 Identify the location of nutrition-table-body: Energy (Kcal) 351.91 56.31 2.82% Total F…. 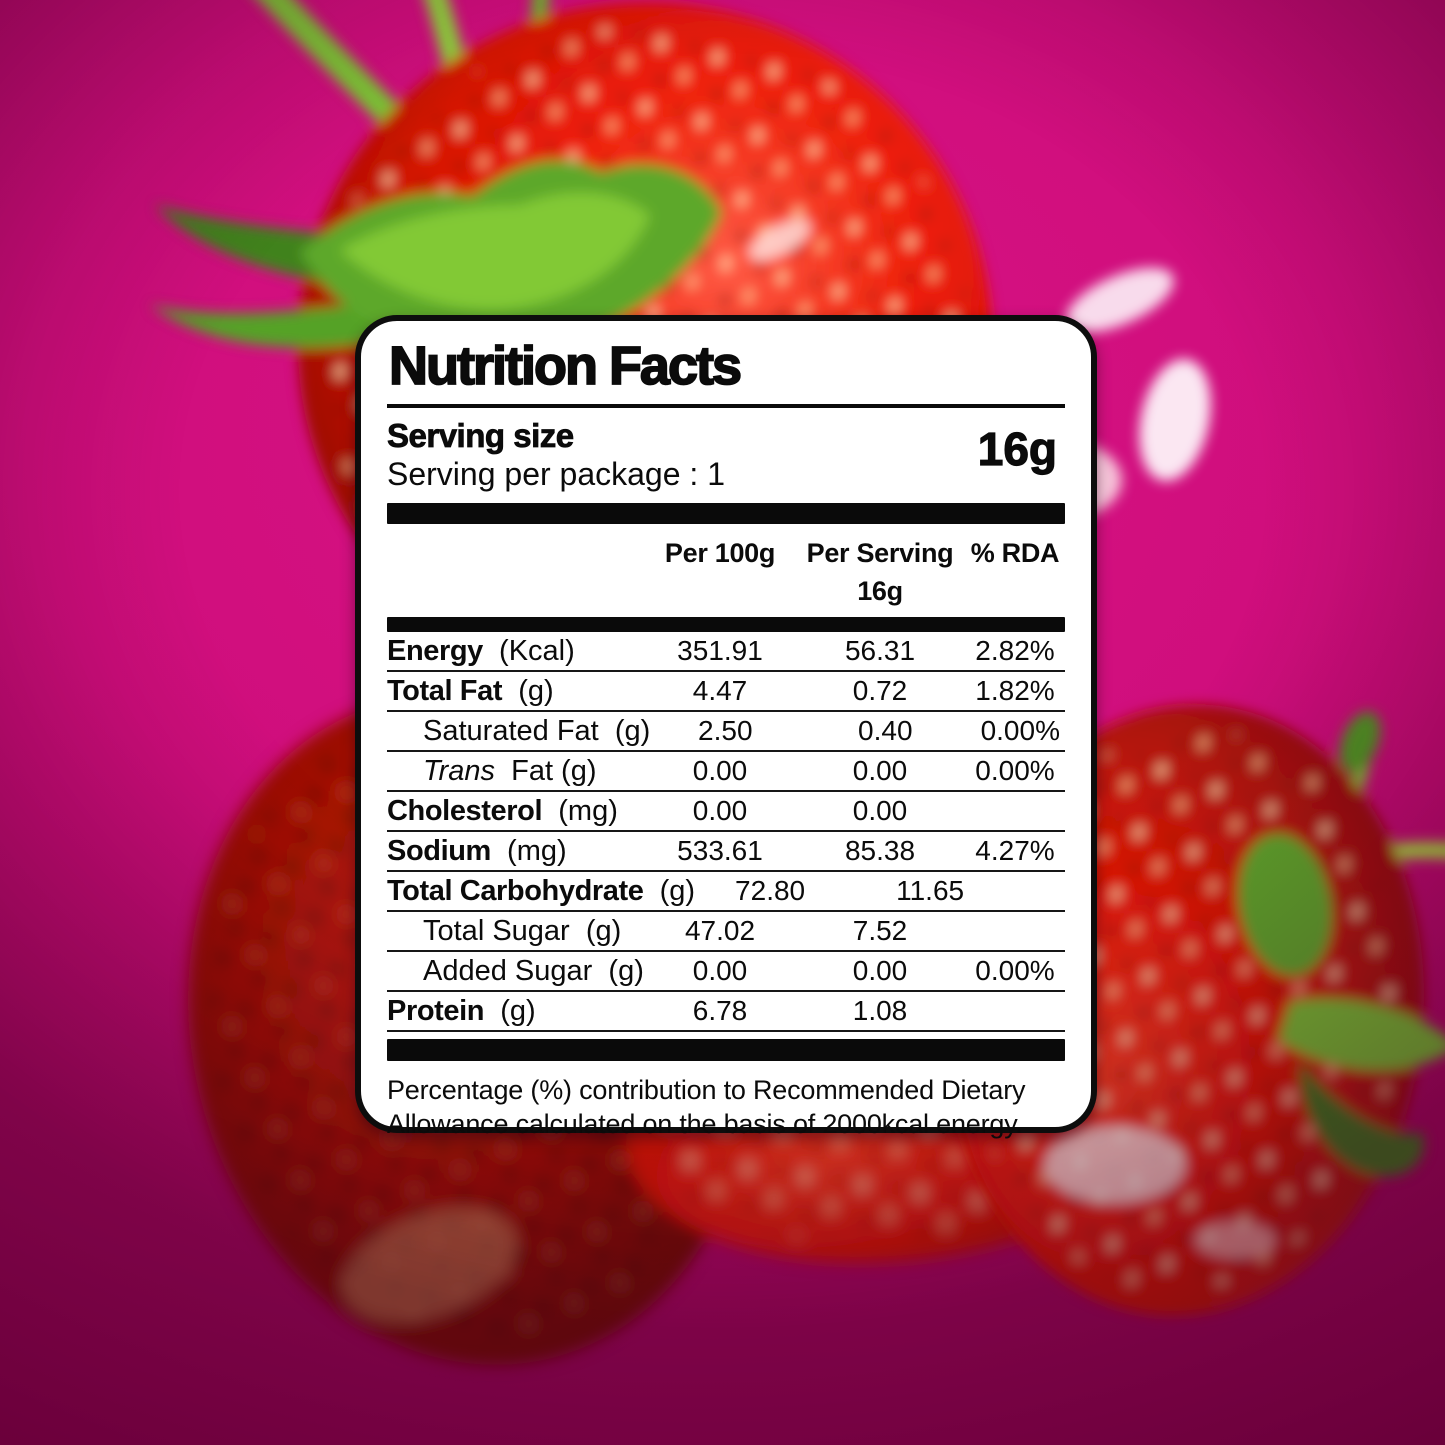
(726, 832).